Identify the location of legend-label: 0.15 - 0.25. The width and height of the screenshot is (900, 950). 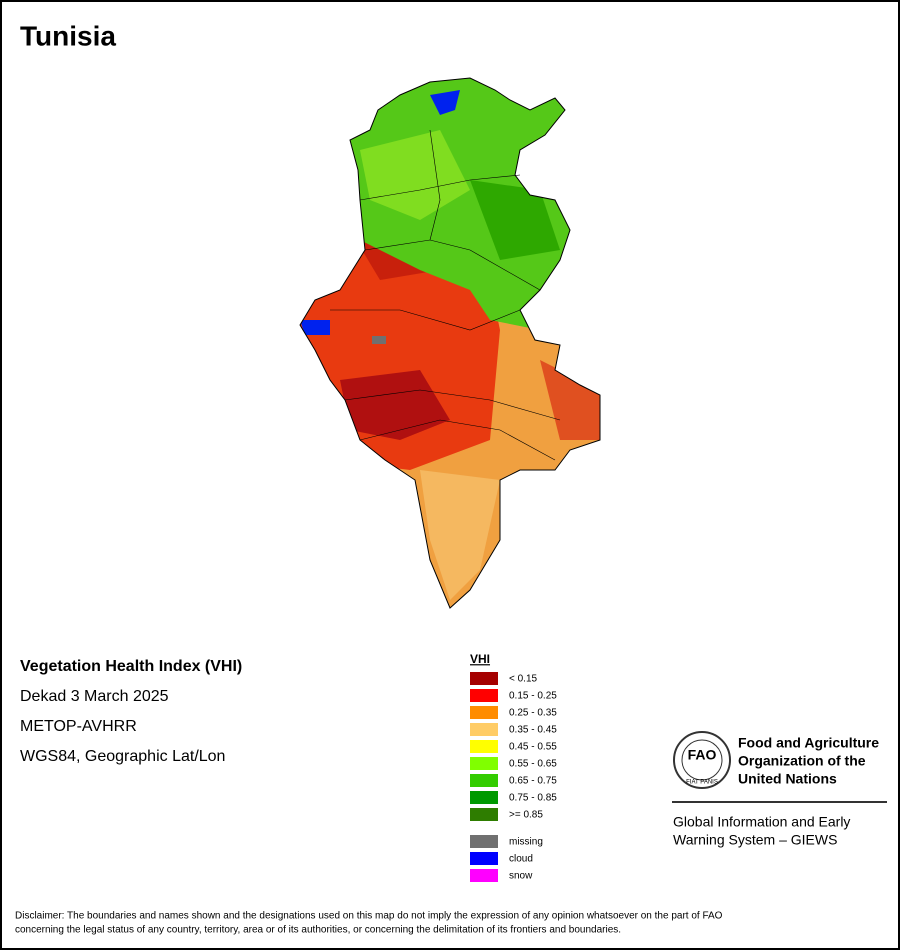
(533, 696).